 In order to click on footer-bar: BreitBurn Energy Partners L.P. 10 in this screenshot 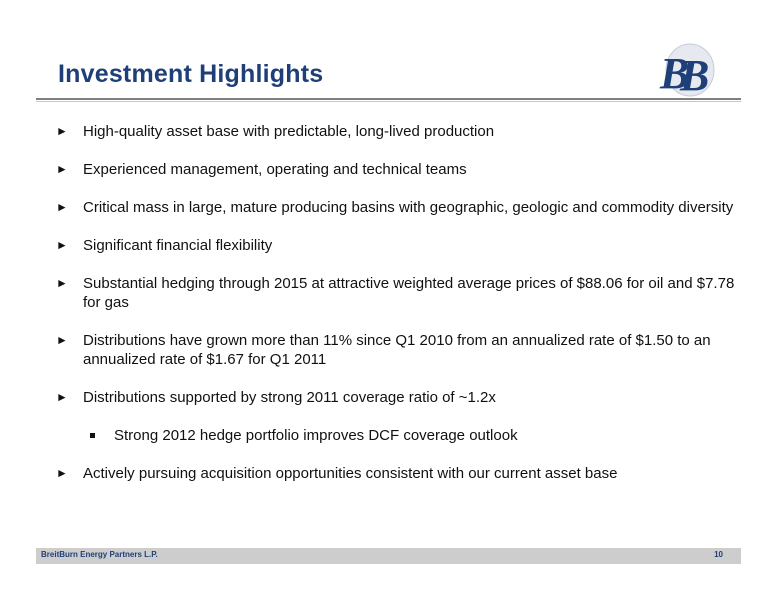, I will do `click(388, 556)`.